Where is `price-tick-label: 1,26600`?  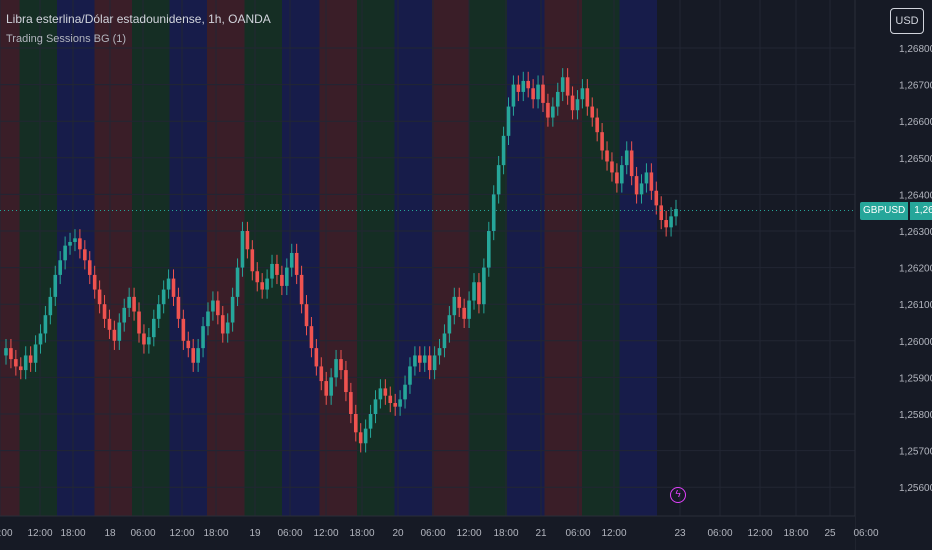
price-tick-label: 1,26600 is located at coordinates (915, 122).